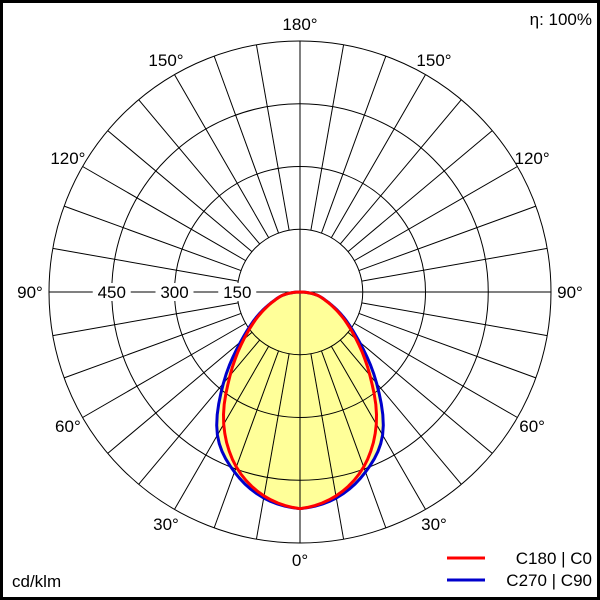 The height and width of the screenshot is (600, 600). I want to click on legend-label-c270-c90: C270 | C90, so click(549, 580).